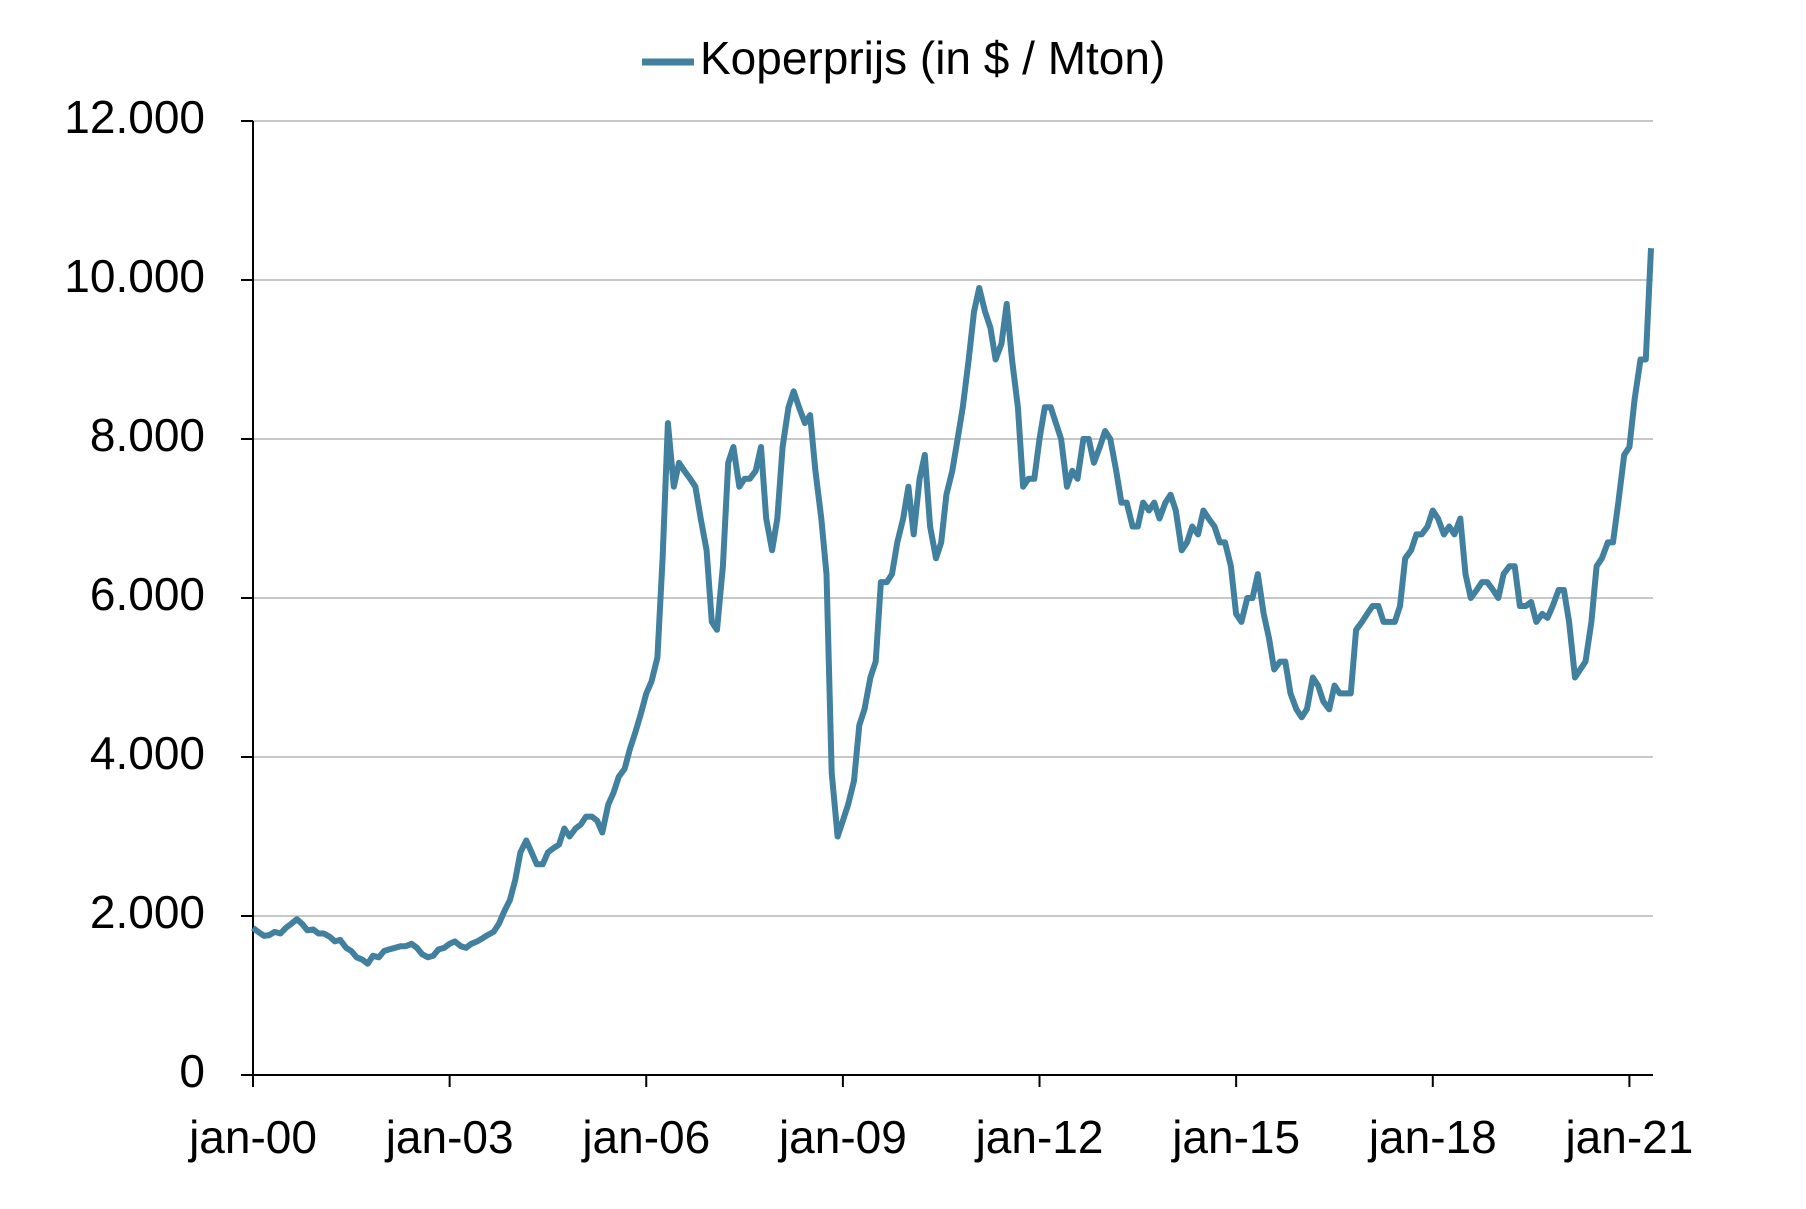 The width and height of the screenshot is (1806, 1209). Describe the element at coordinates (932, 58) in the screenshot. I see `legend-label: Koperprijs (in $ / Mton)` at that location.